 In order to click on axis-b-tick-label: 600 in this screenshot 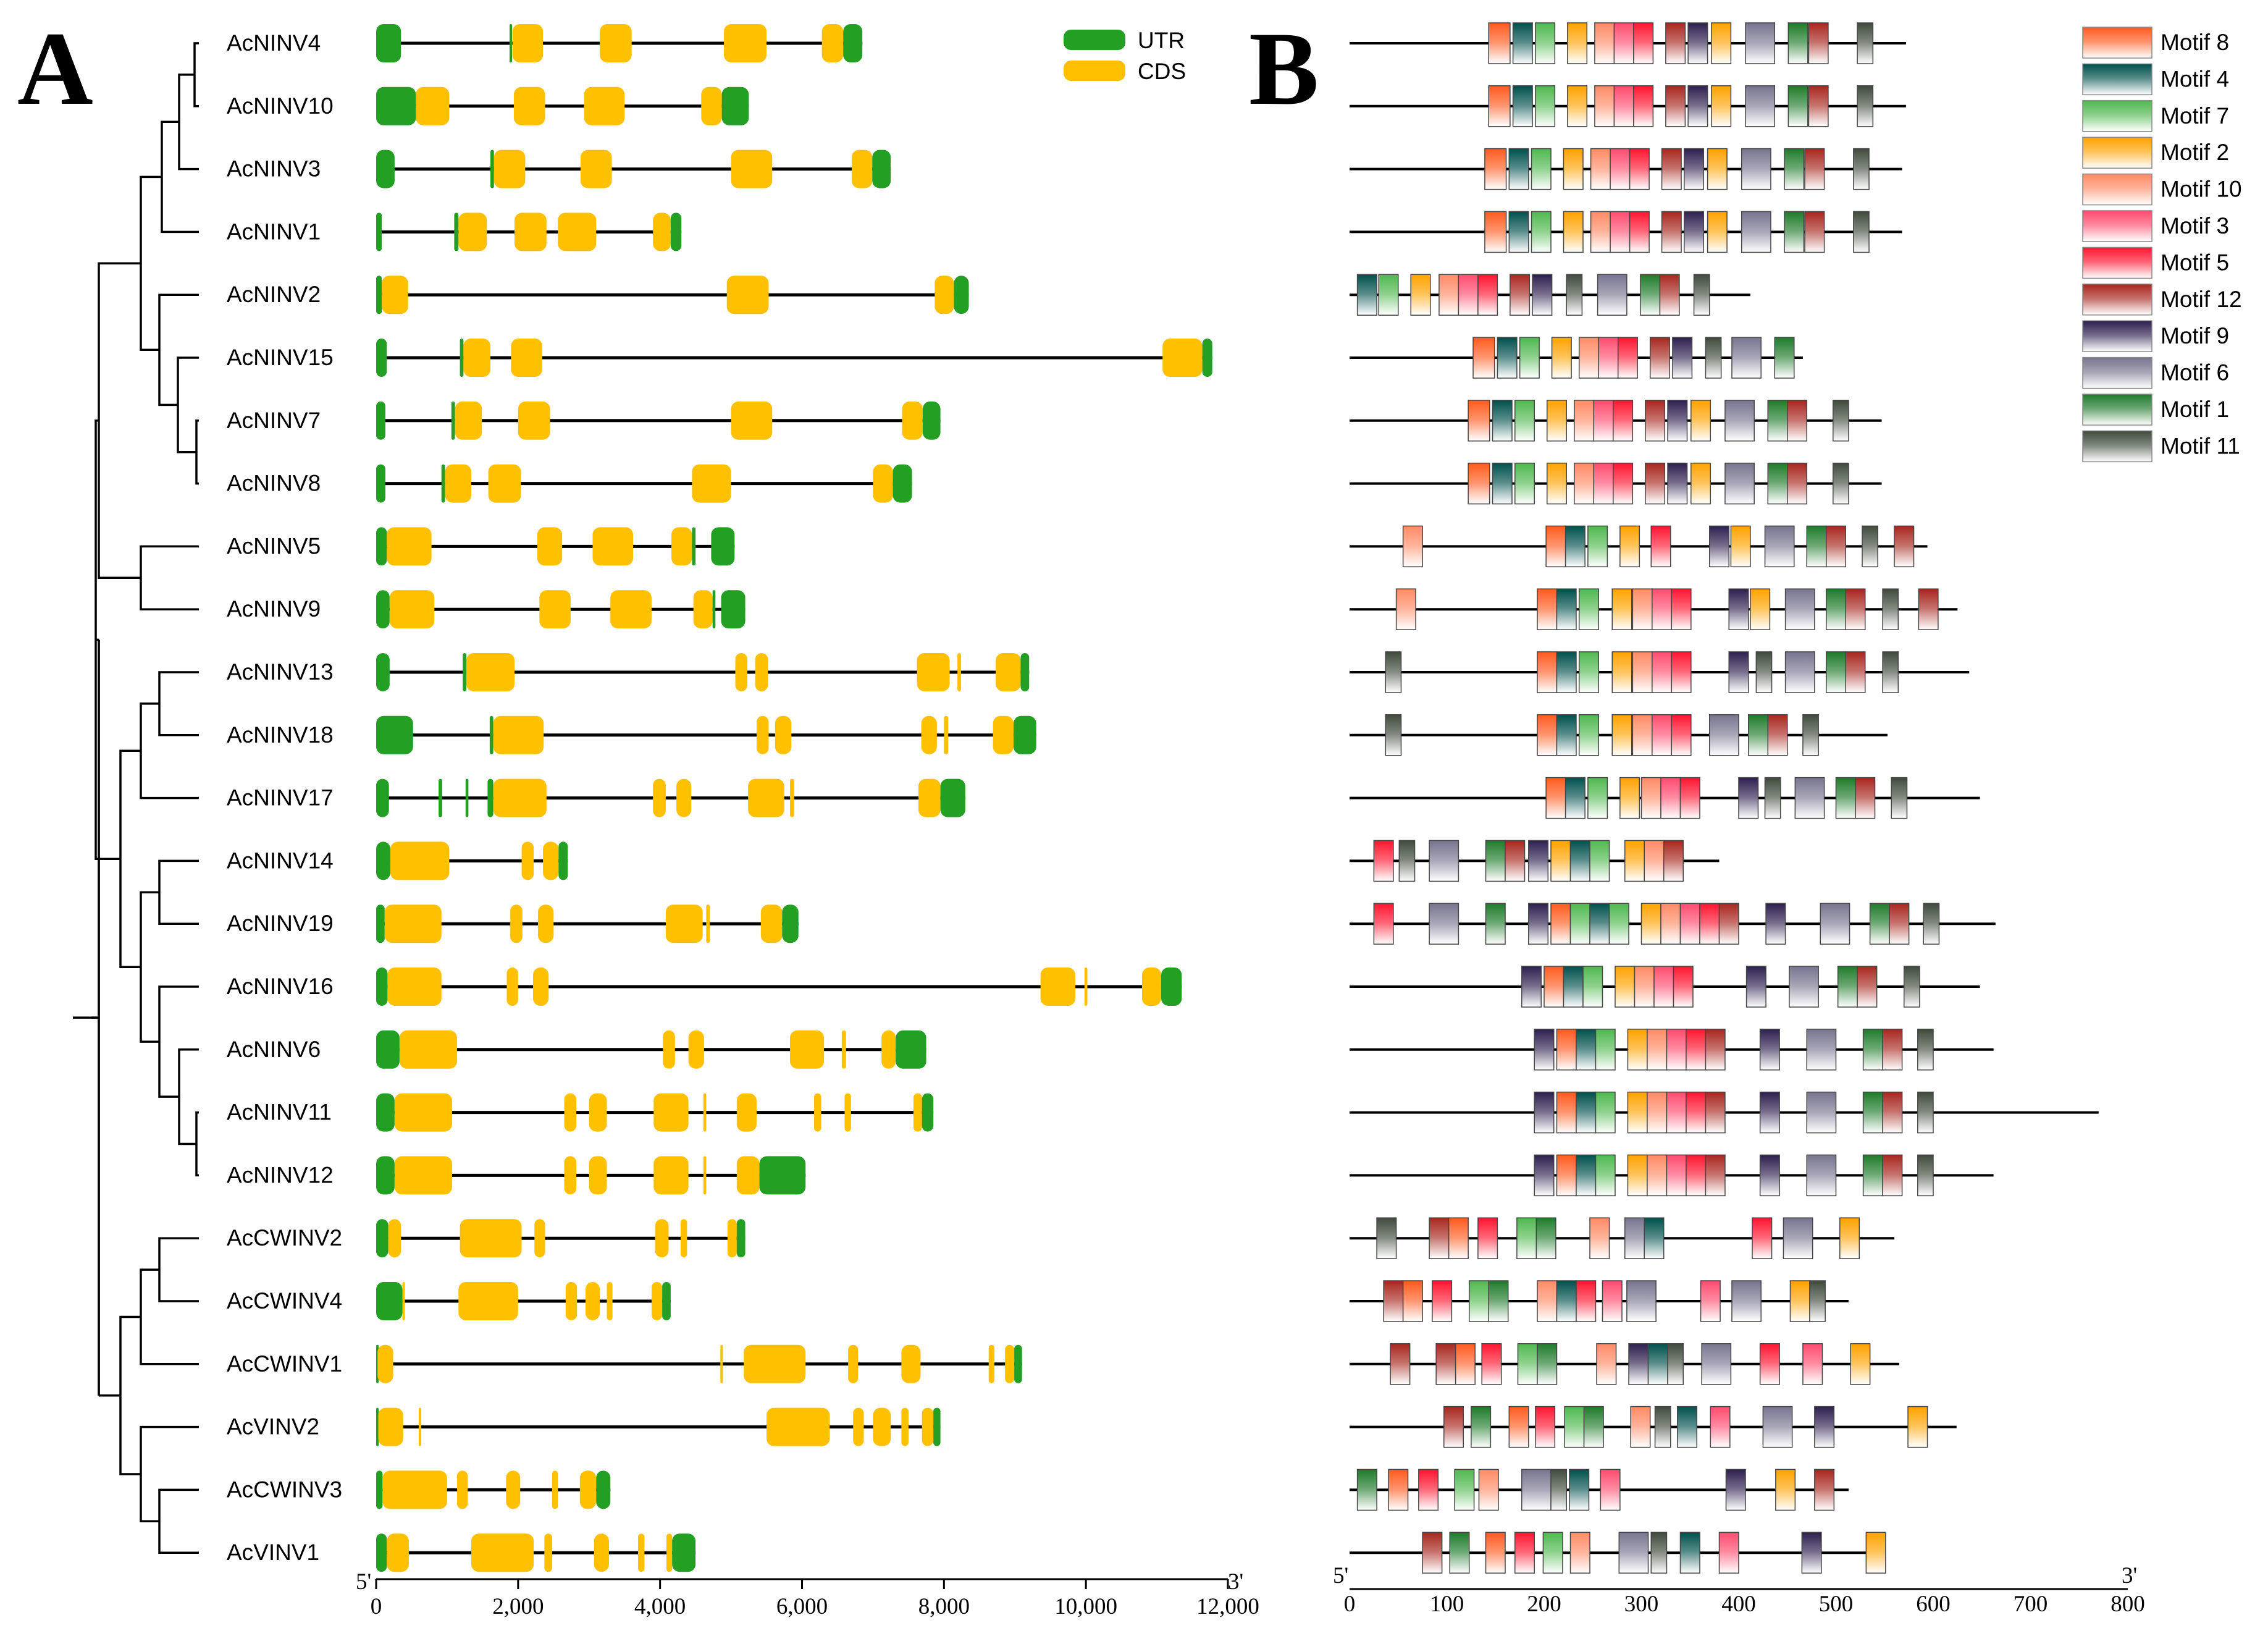, I will do `click(1934, 1604)`.